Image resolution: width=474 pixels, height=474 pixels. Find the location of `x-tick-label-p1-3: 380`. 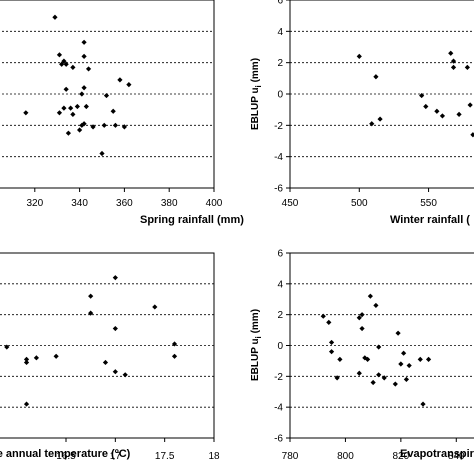

x-tick-label-p1-3: 380 is located at coordinates (169, 203).